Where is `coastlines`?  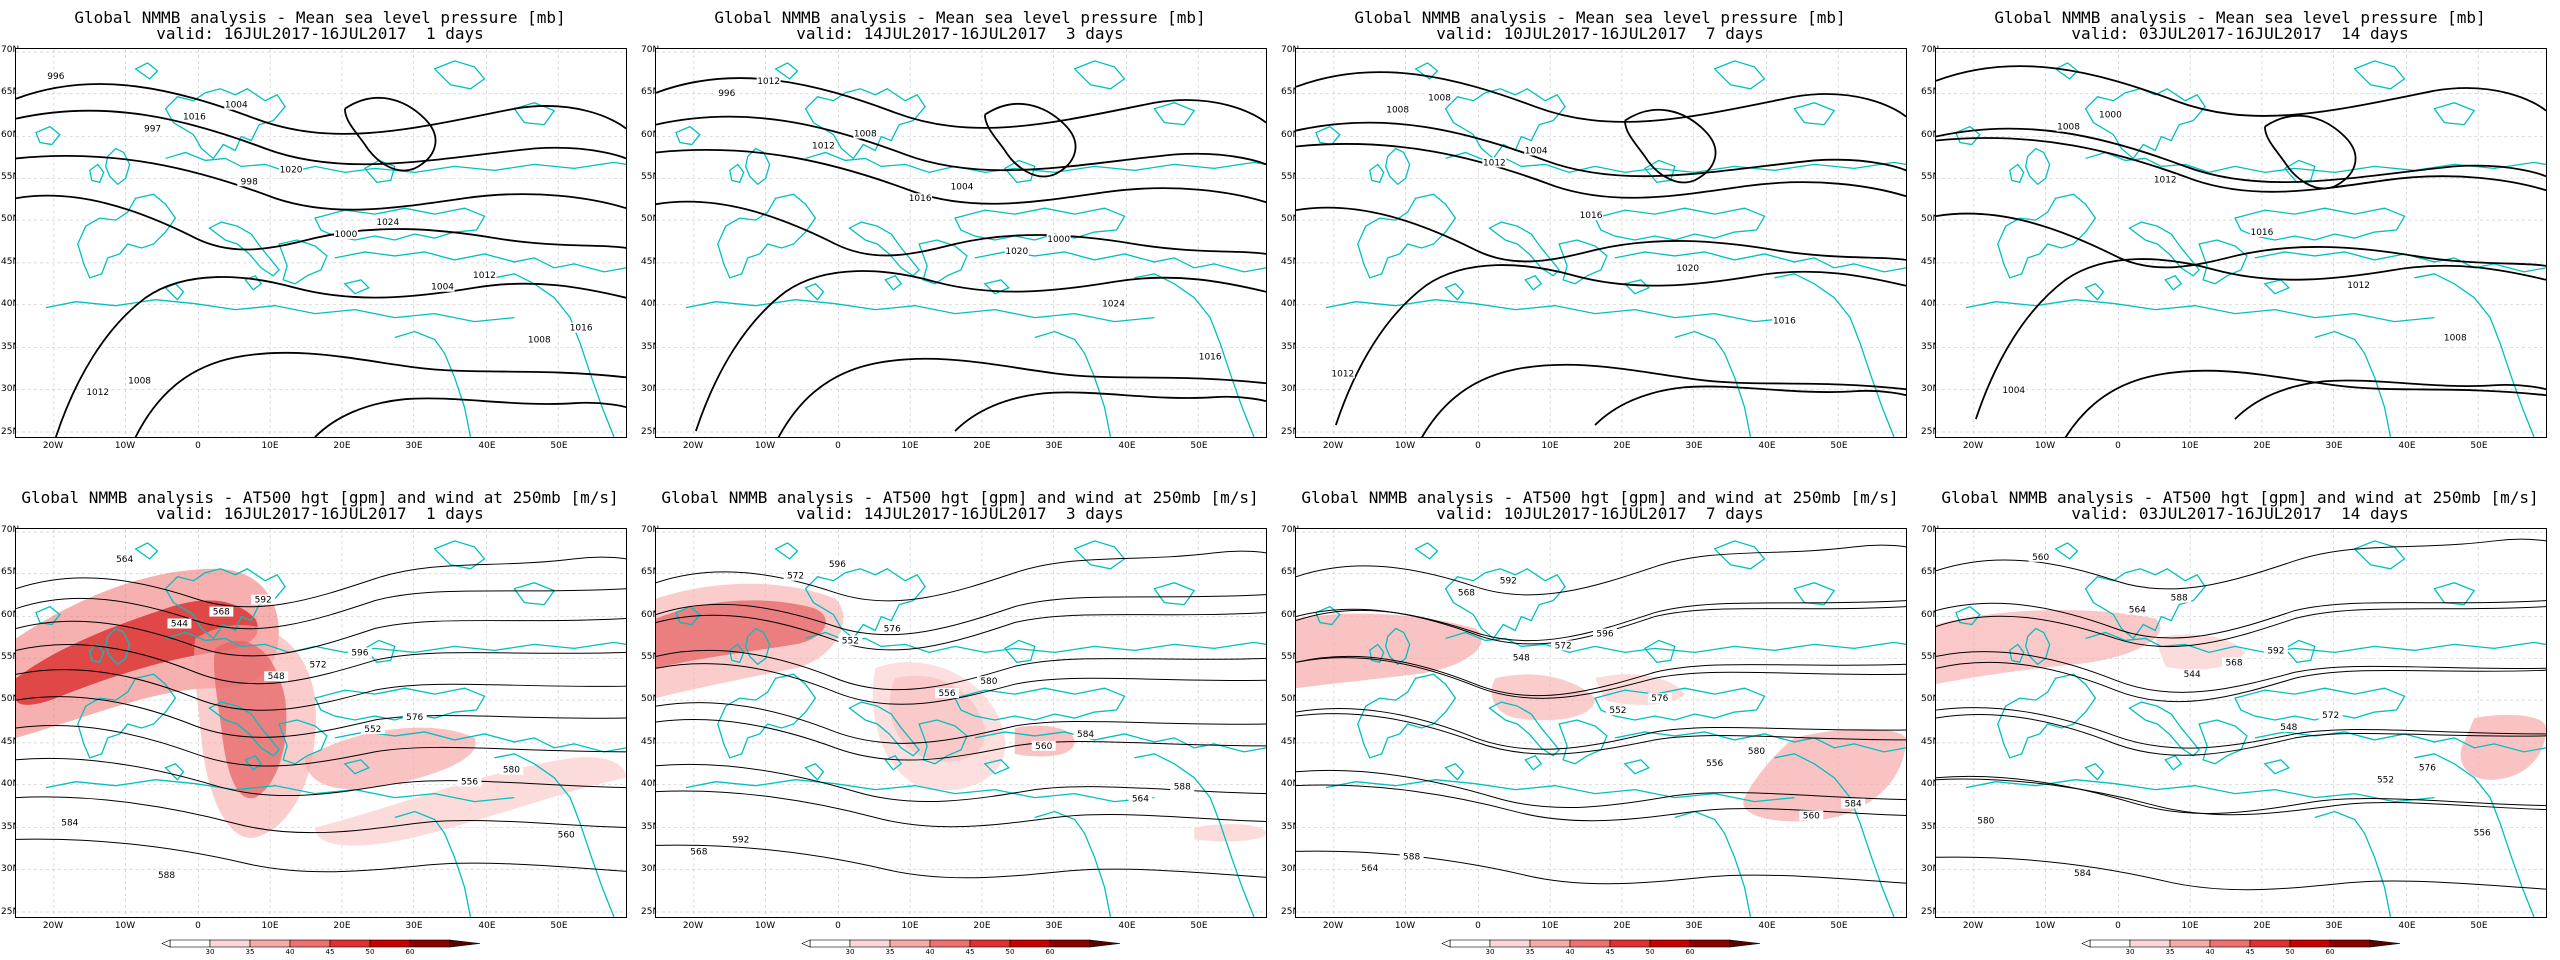 coastlines is located at coordinates (330, 728).